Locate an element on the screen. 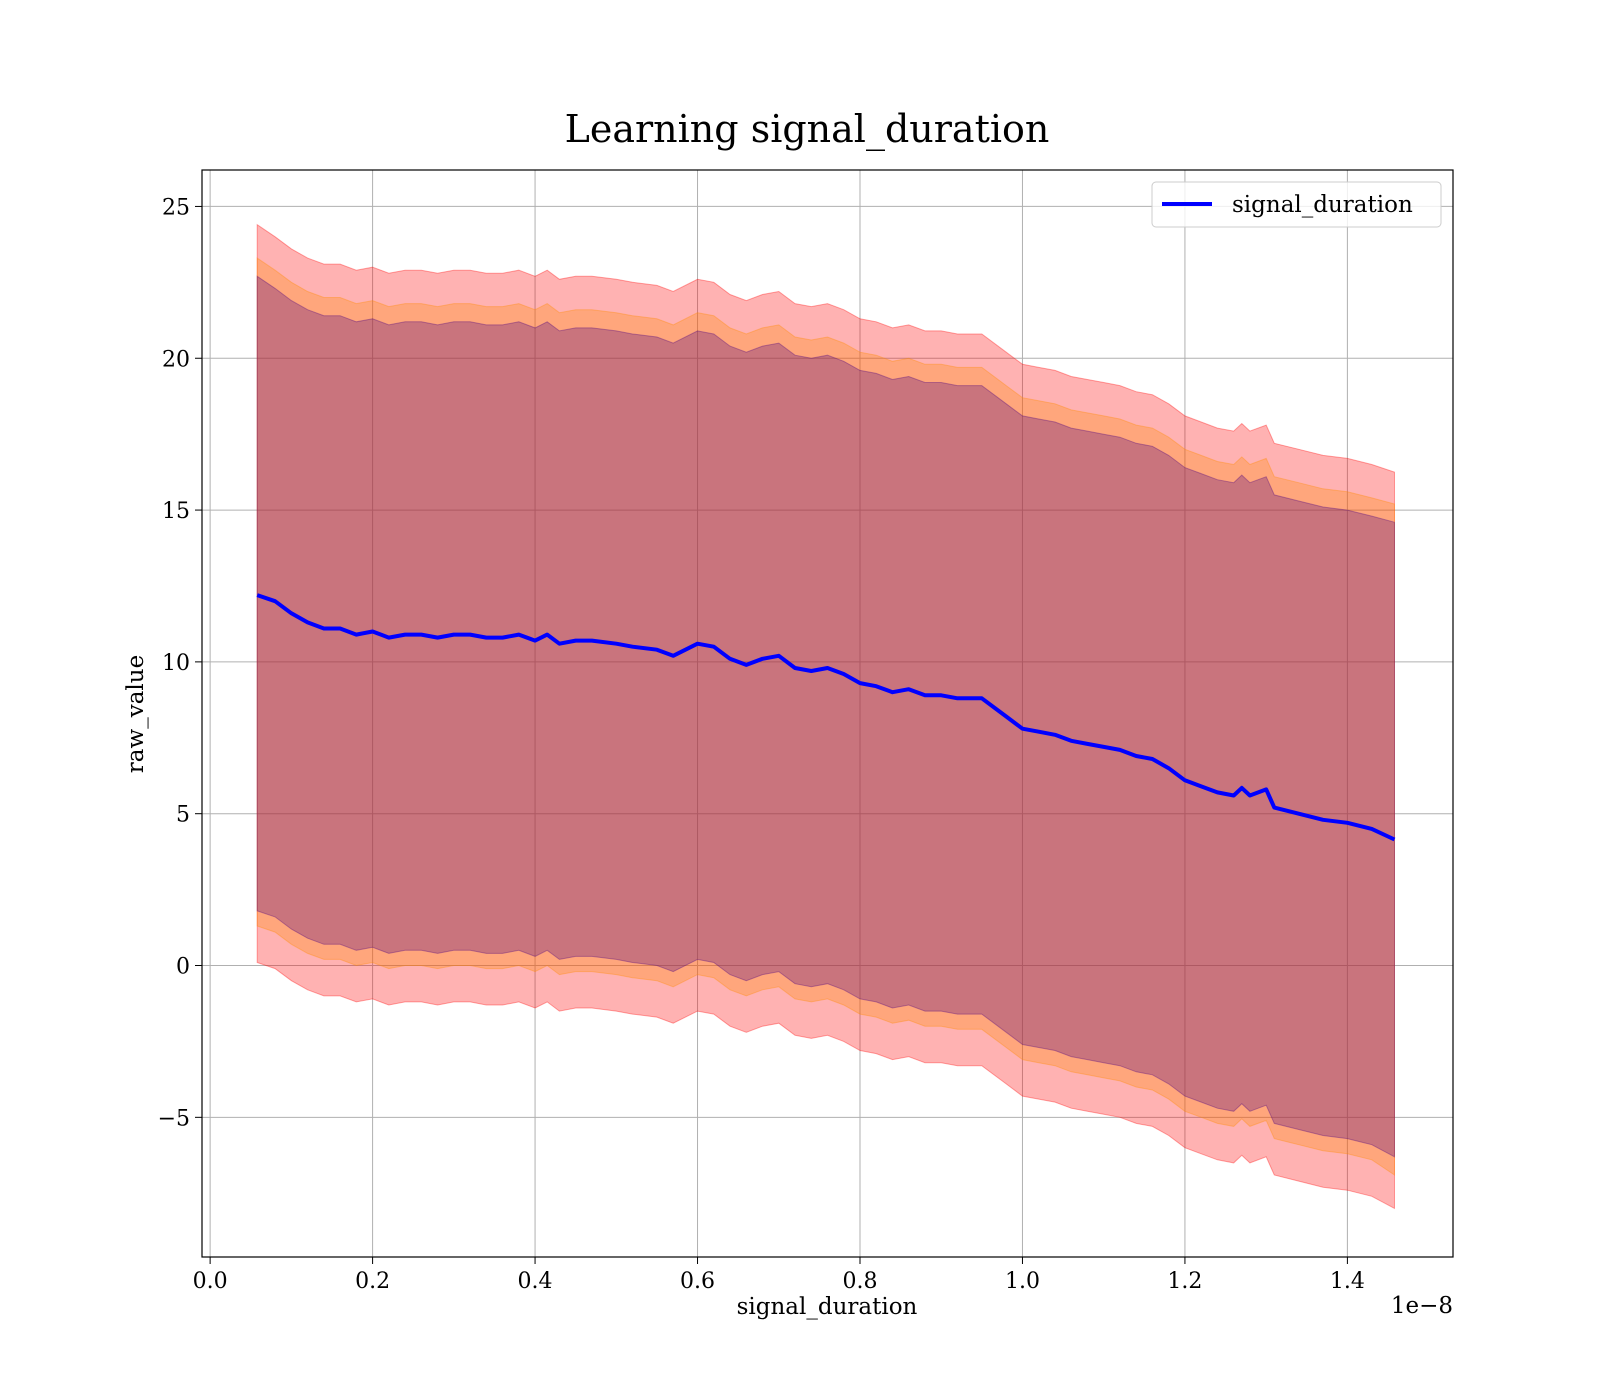  legend-box is located at coordinates (1296, 204).